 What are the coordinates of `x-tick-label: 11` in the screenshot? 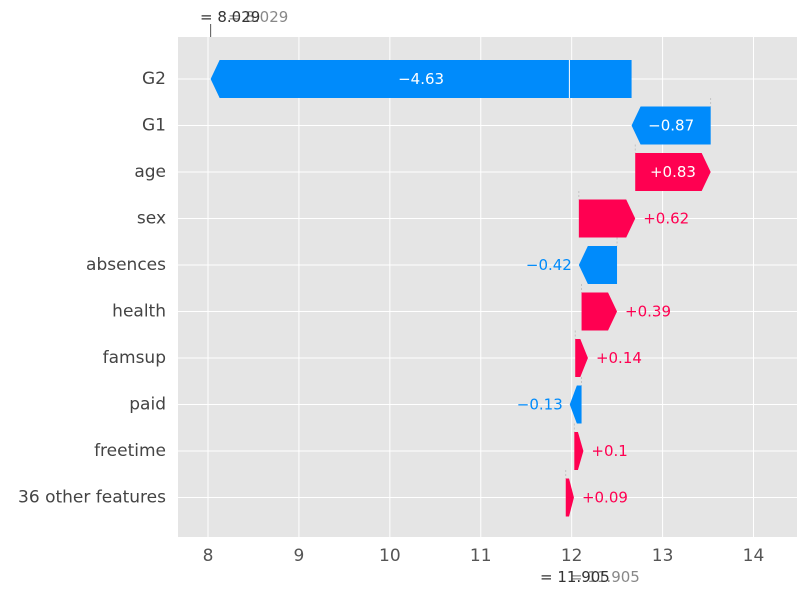 It's located at (481, 556).